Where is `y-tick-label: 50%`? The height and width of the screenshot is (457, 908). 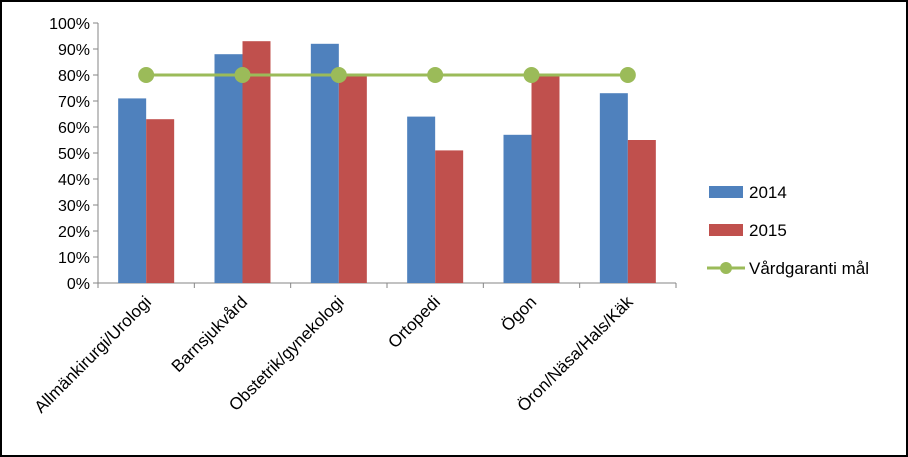
y-tick-label: 50% is located at coordinates (74, 154).